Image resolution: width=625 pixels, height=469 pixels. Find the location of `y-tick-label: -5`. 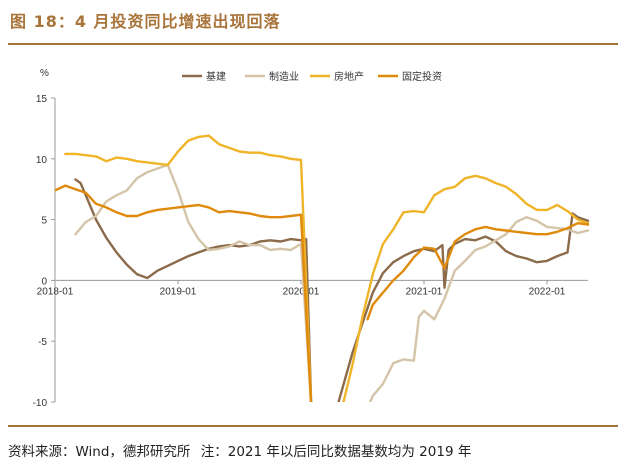

y-tick-label: -5 is located at coordinates (42, 342).